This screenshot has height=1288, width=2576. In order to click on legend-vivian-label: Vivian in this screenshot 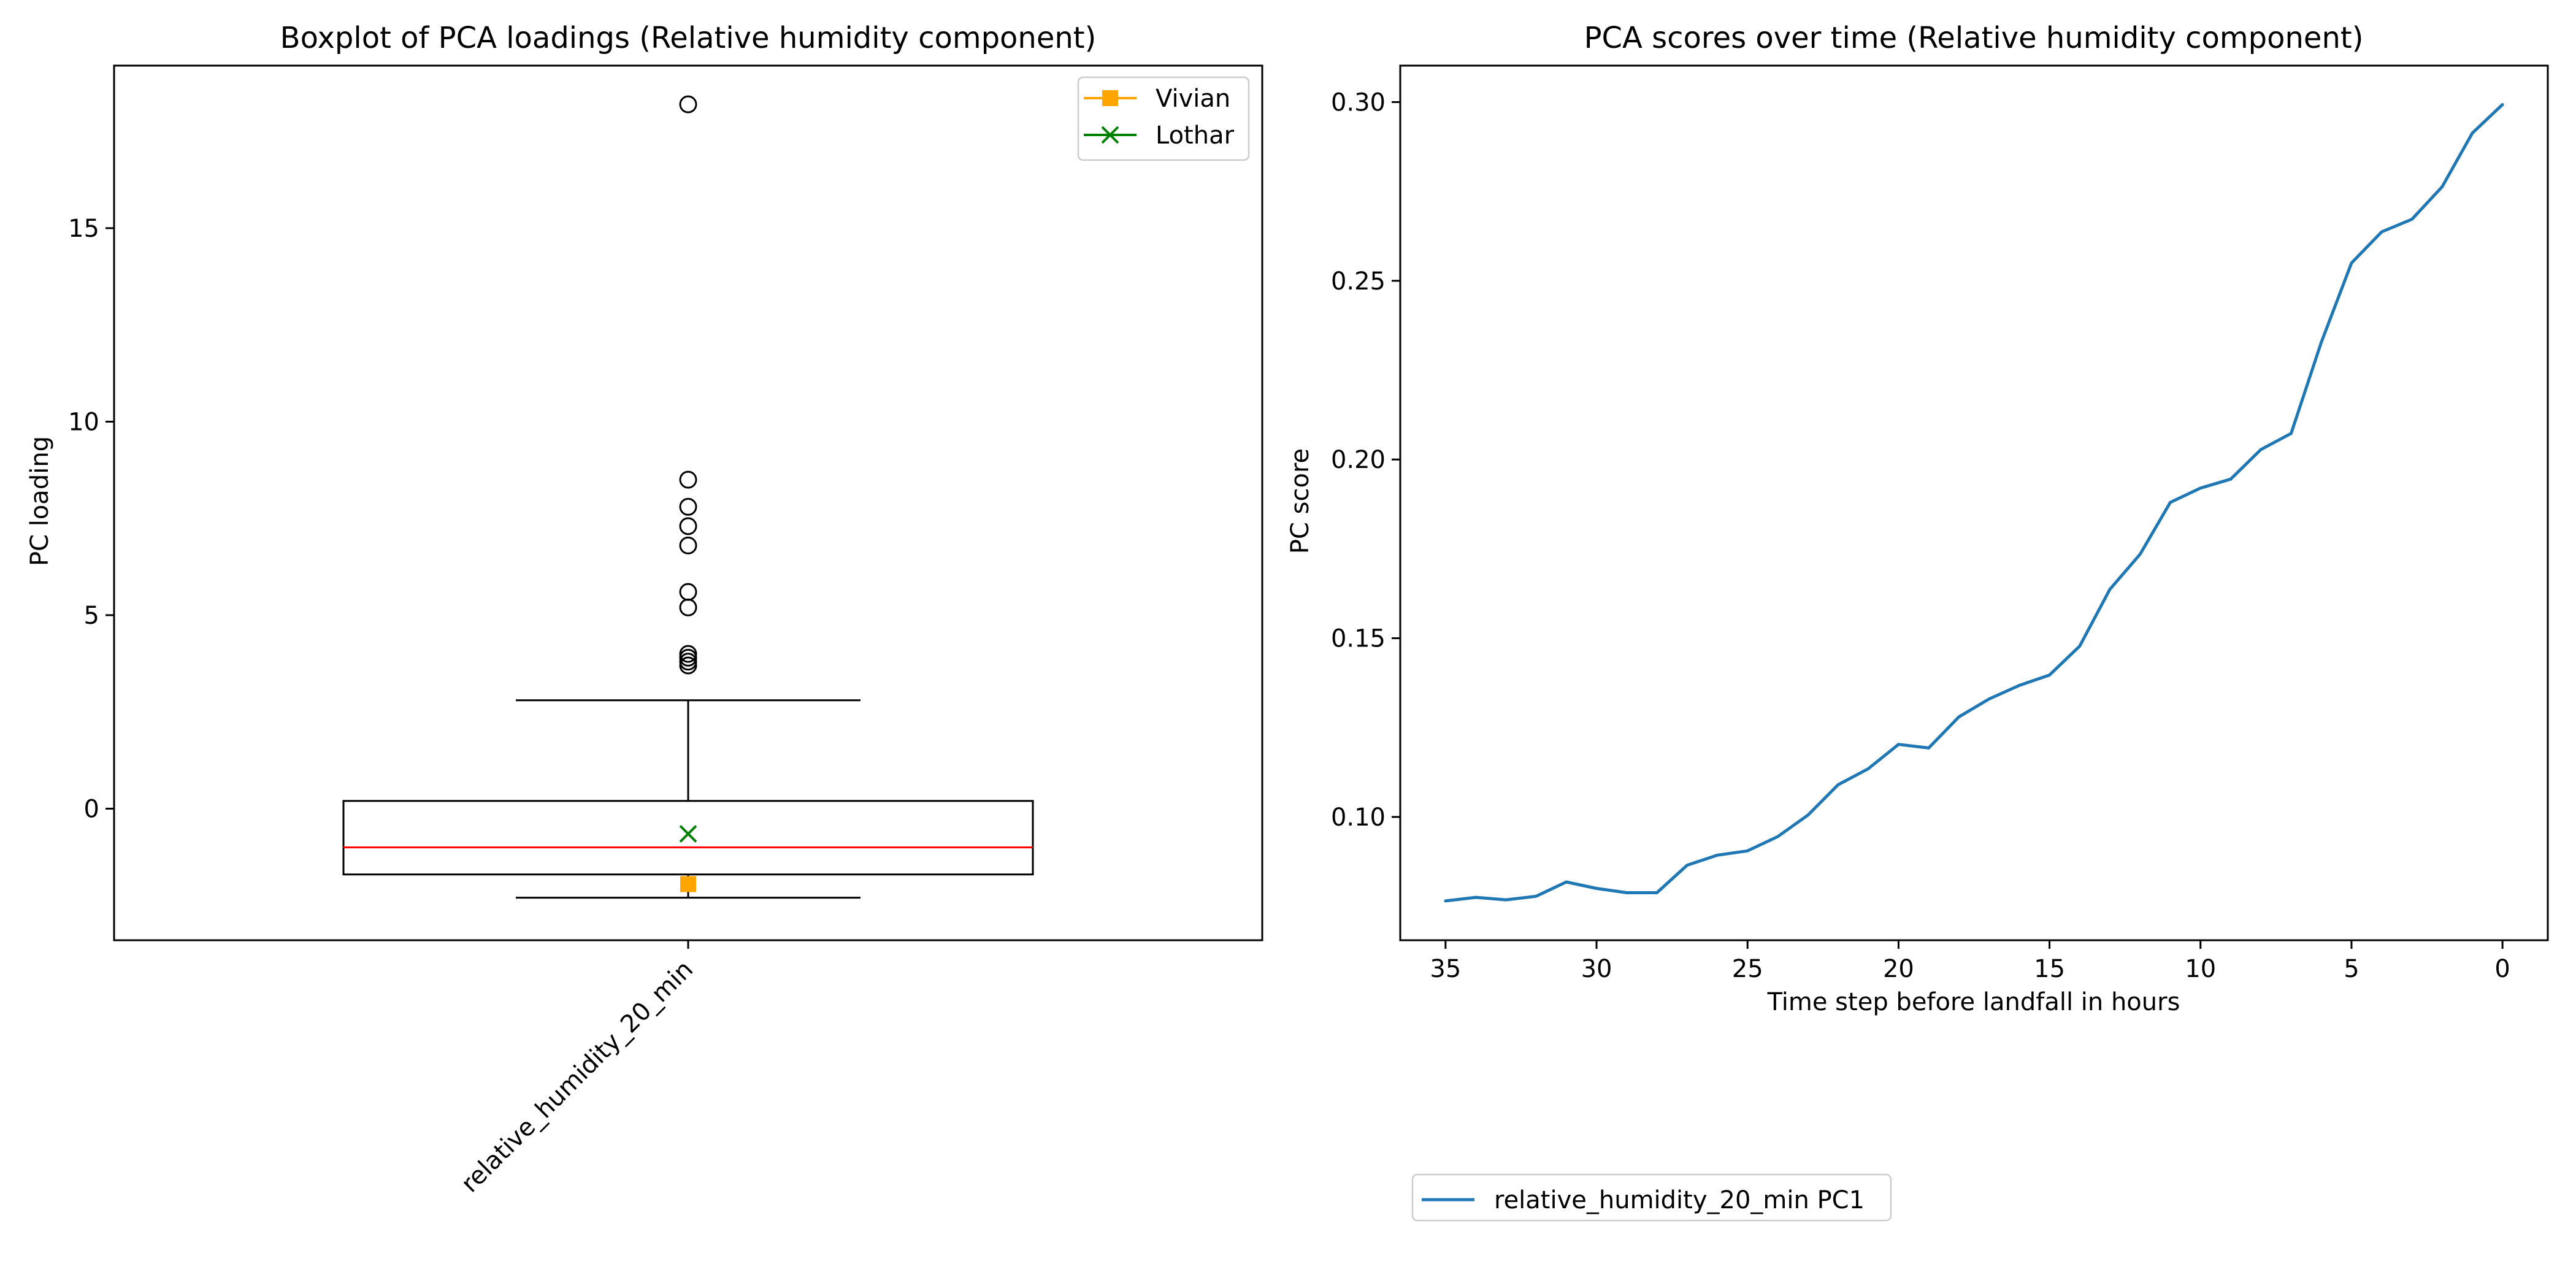, I will do `click(1193, 99)`.